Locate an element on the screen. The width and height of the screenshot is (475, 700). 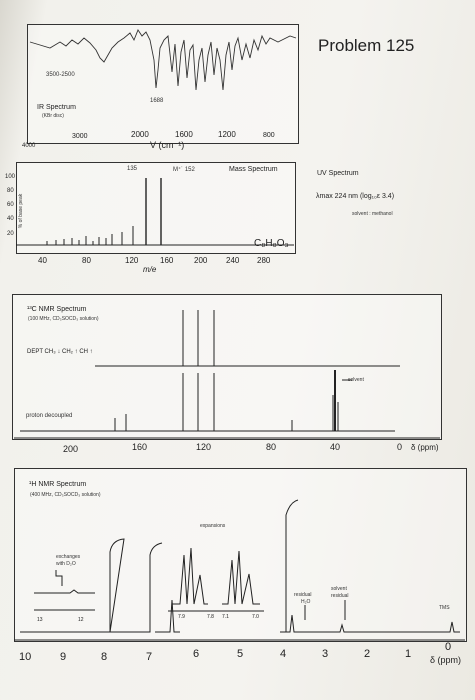
h1-inset-tick-12: 12 is located at coordinates (81, 620).